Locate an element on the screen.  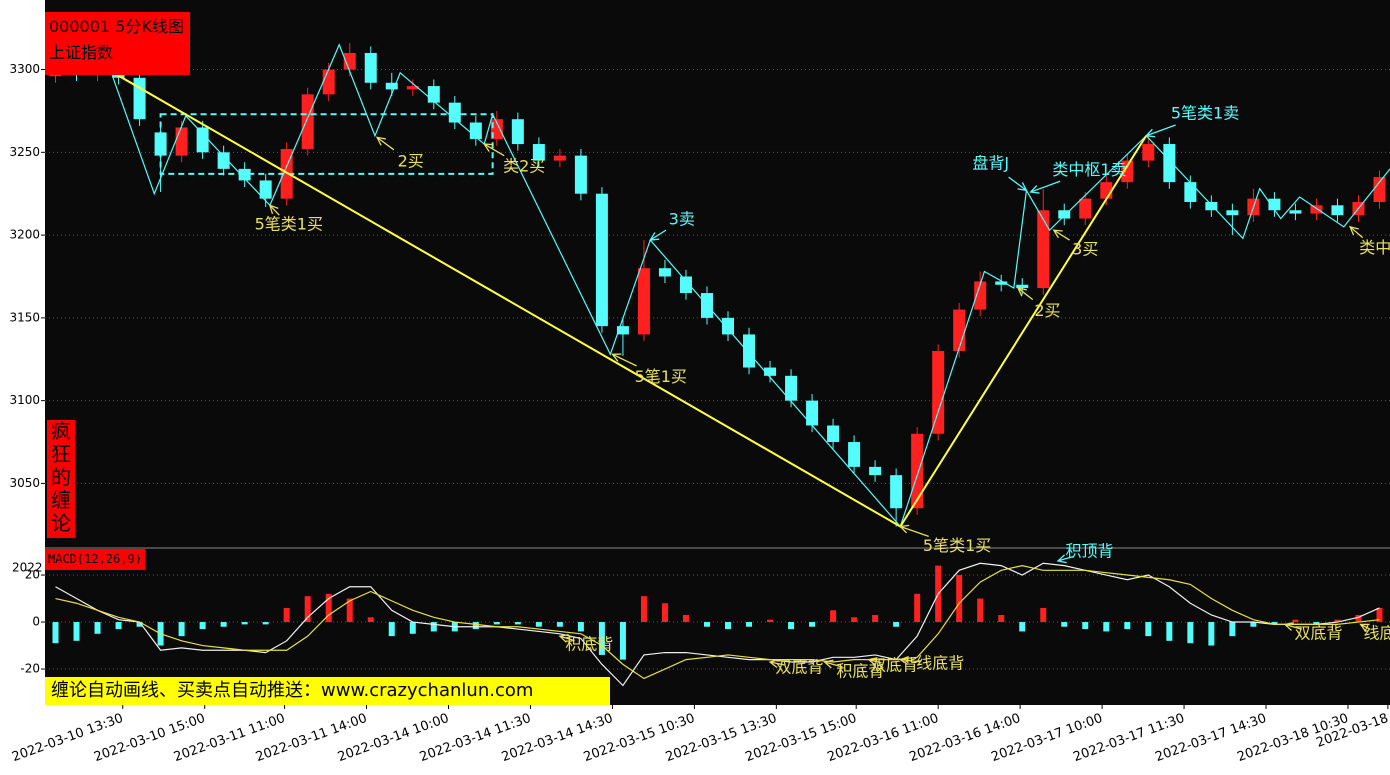
annotation: 5笔类1买 is located at coordinates (289, 224).